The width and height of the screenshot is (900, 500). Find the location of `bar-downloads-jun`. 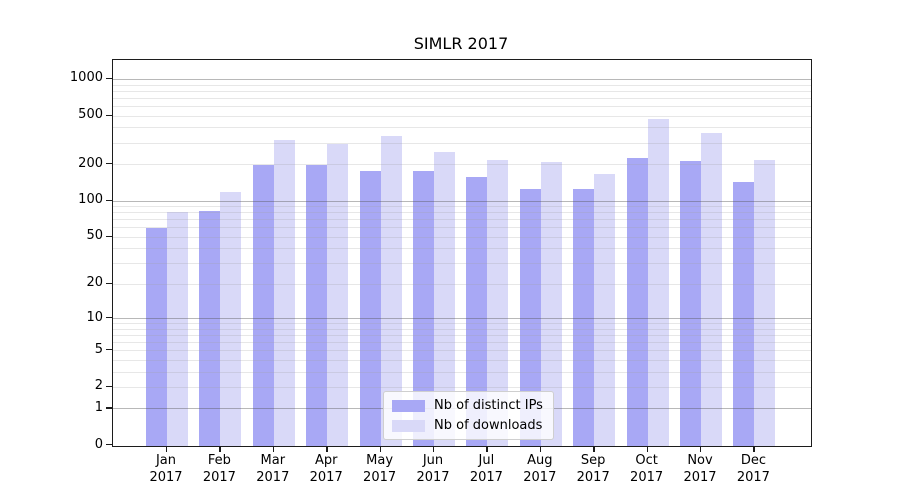

bar-downloads-jun is located at coordinates (444, 299).